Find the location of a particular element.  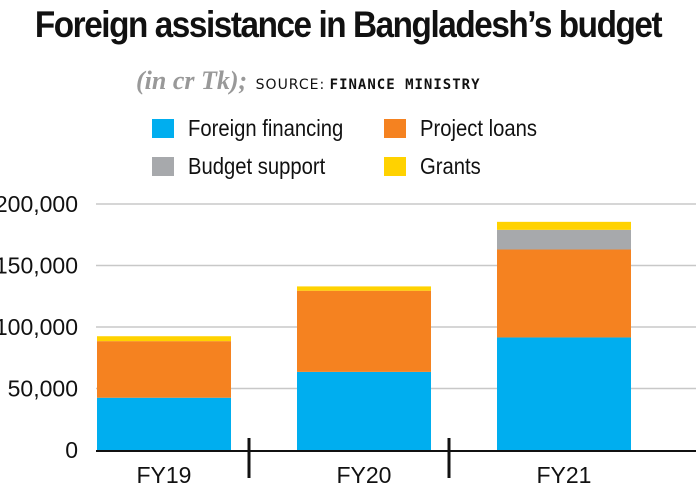

unit-label: (in cr Tk); is located at coordinates (192, 80).